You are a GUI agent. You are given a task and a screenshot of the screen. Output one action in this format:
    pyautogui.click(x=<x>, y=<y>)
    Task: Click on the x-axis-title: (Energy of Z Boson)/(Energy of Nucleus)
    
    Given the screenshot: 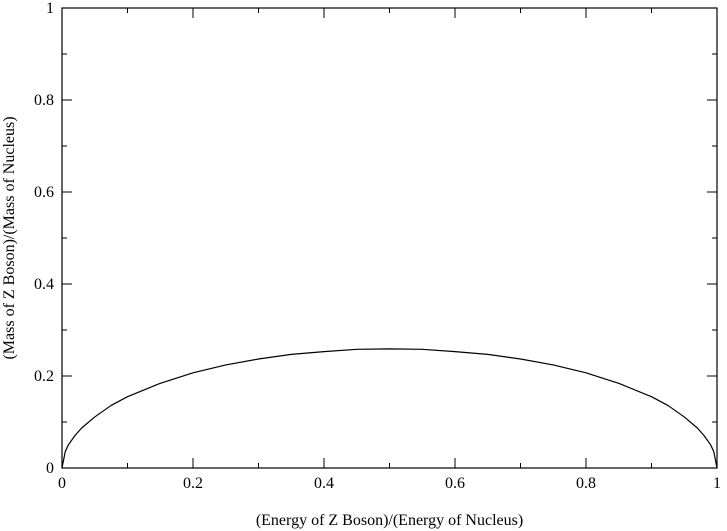 What is the action you would take?
    pyautogui.click(x=389, y=520)
    